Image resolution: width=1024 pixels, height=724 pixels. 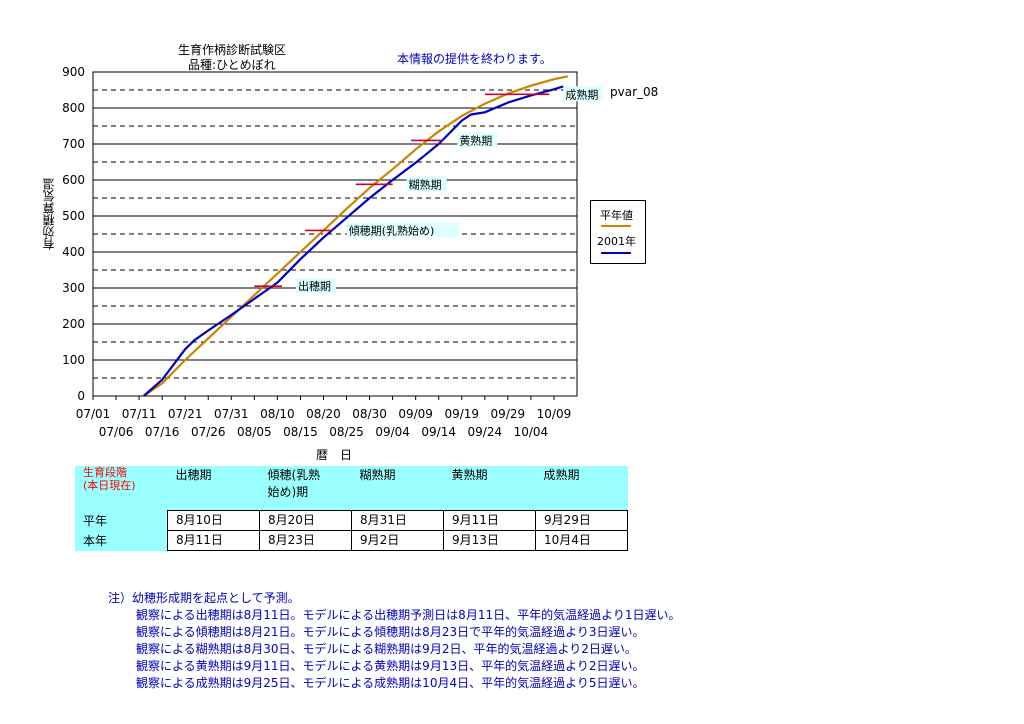 What do you see at coordinates (305, 540) in the screenshot?
I see `table-cell: 8月23日` at bounding box center [305, 540].